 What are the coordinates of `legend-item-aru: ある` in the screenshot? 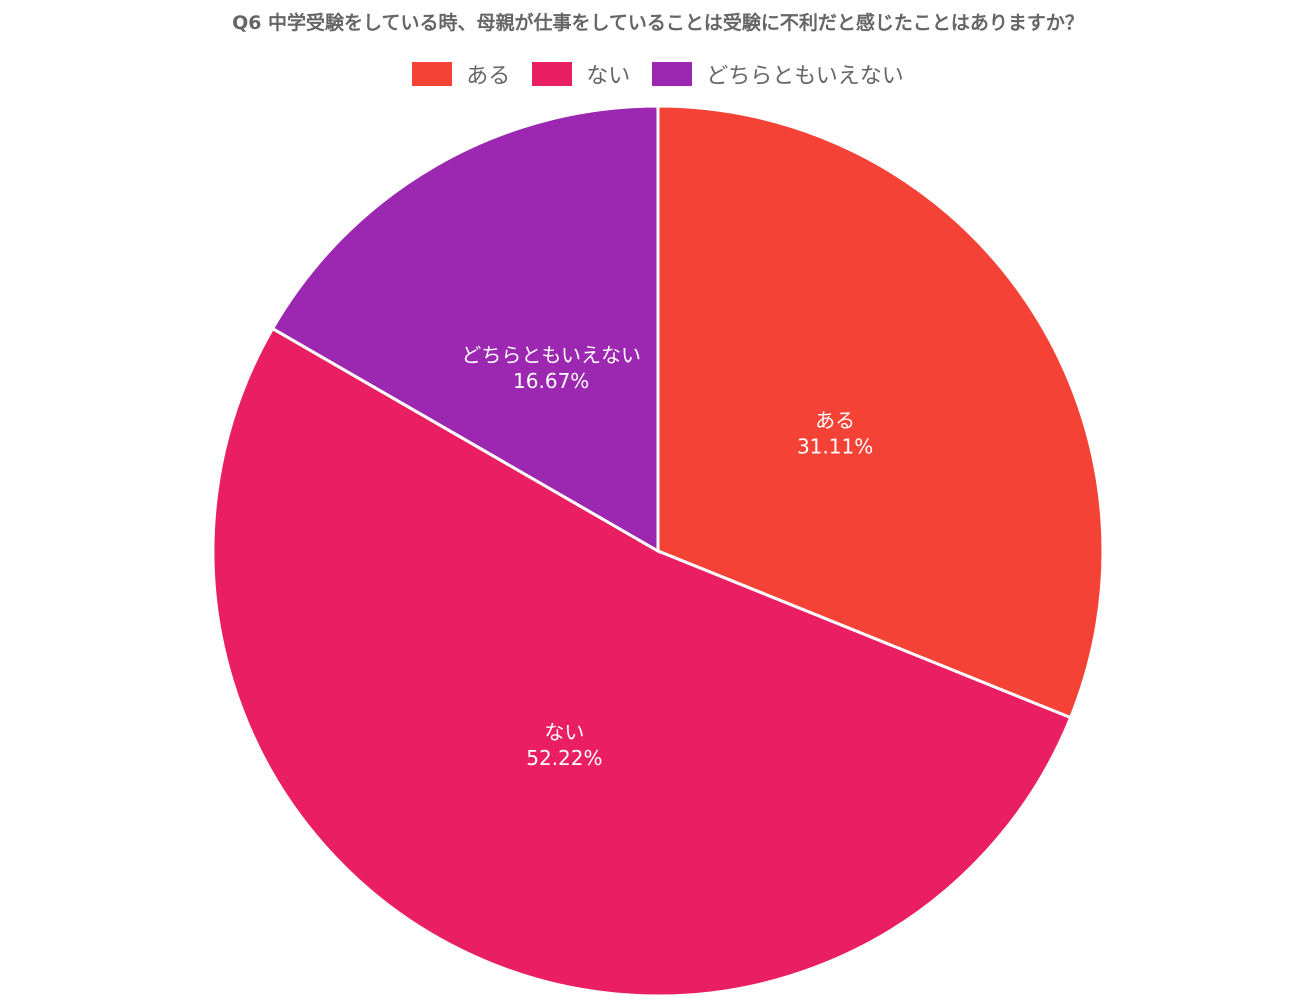 It's located at (461, 74).